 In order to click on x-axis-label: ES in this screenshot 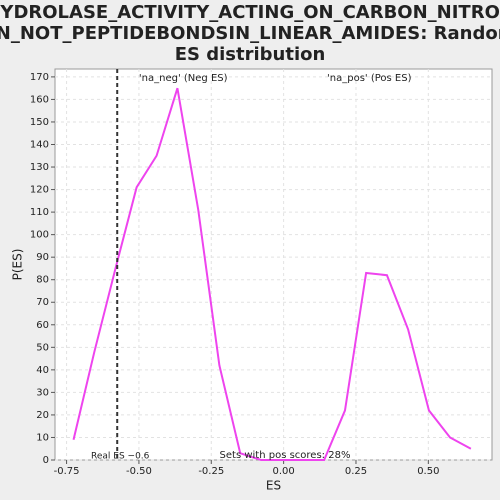, I will do `click(273, 486)`.